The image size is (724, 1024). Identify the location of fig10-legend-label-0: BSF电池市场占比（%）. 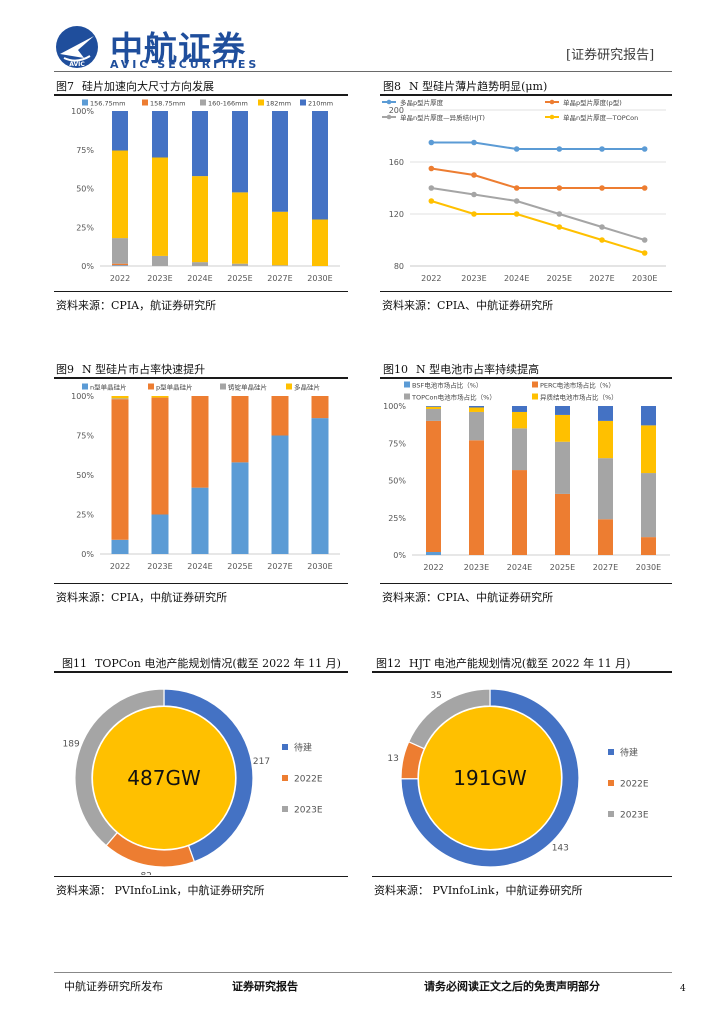
(447, 385).